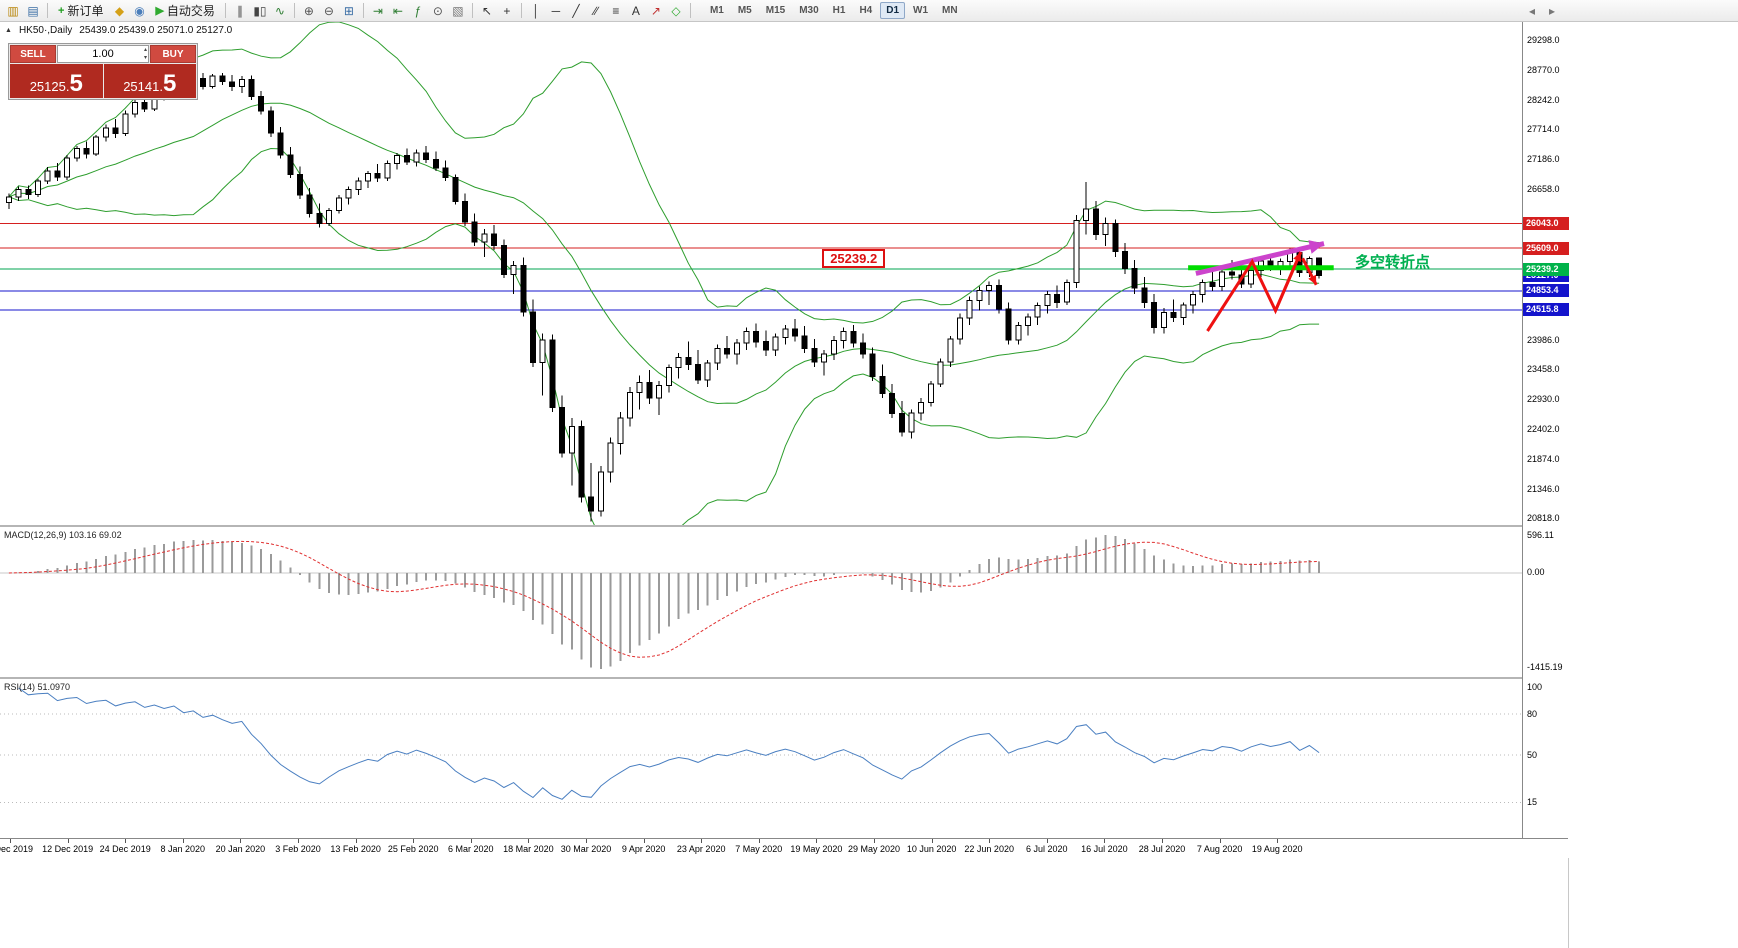 Image resolution: width=1738 pixels, height=948 pixels. What do you see at coordinates (1219, 849) in the screenshot?
I see `time-axis-label: 7 Aug 2020` at bounding box center [1219, 849].